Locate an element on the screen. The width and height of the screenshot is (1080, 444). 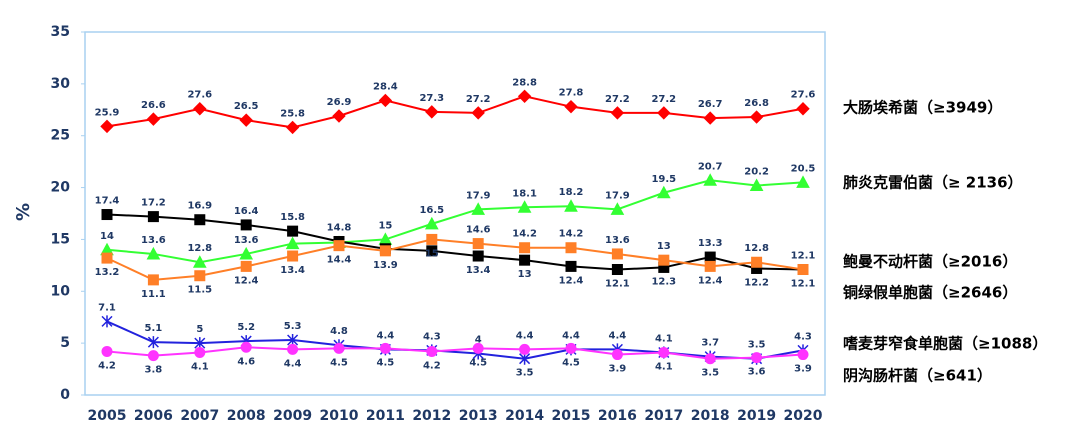
value-label: 3.7 is located at coordinates (710, 343).